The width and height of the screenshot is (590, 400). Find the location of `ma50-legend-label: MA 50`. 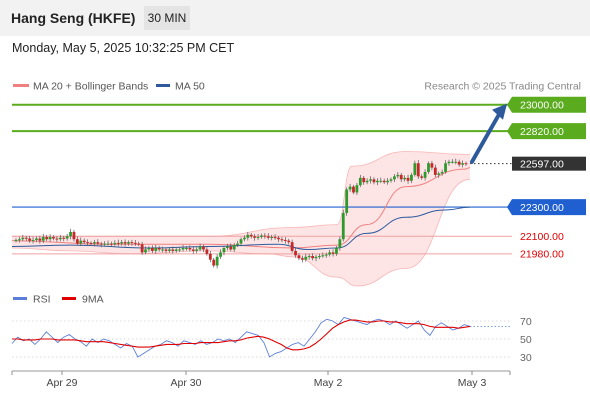

ma50-legend-label: MA 50 is located at coordinates (190, 87).